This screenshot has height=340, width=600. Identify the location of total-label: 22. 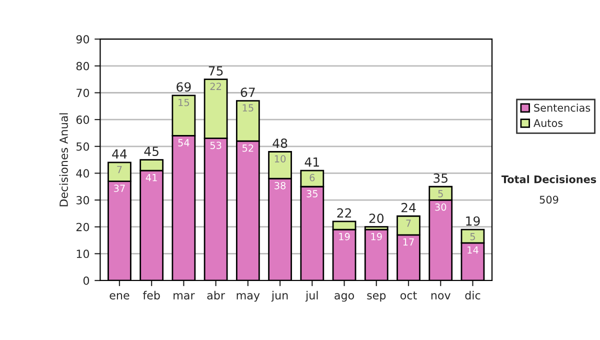
(344, 213).